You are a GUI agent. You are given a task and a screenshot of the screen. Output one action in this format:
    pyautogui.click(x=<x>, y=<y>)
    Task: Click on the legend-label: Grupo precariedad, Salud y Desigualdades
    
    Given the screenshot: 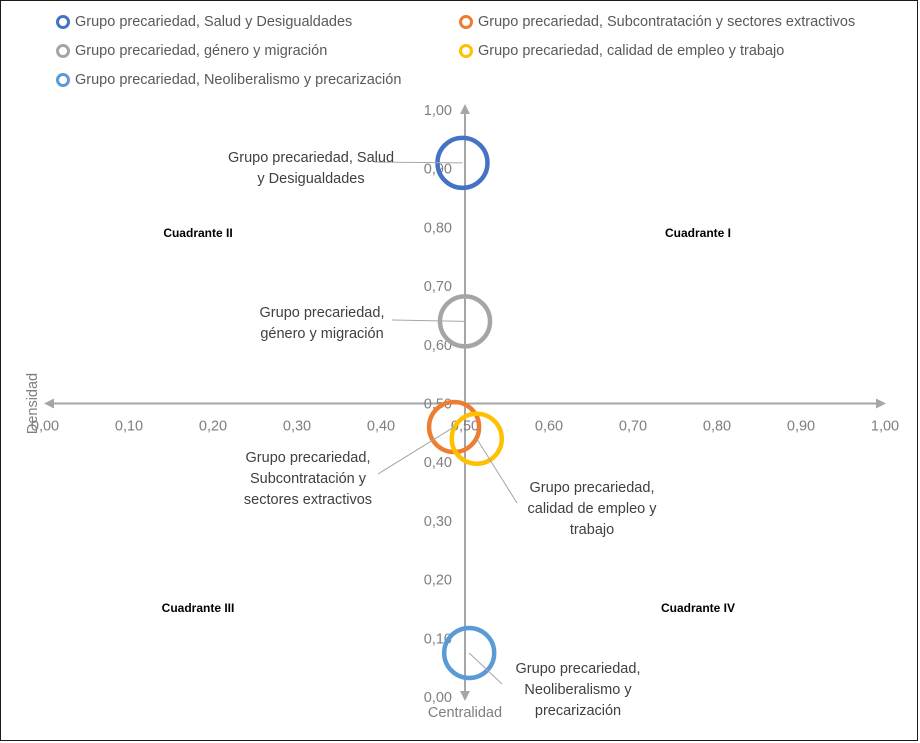 What is the action you would take?
    pyautogui.click(x=214, y=22)
    